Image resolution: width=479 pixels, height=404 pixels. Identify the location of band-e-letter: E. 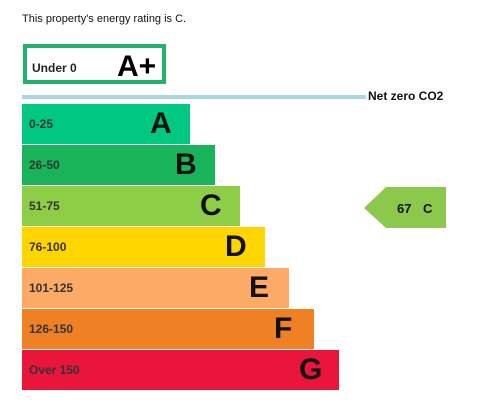
(259, 287).